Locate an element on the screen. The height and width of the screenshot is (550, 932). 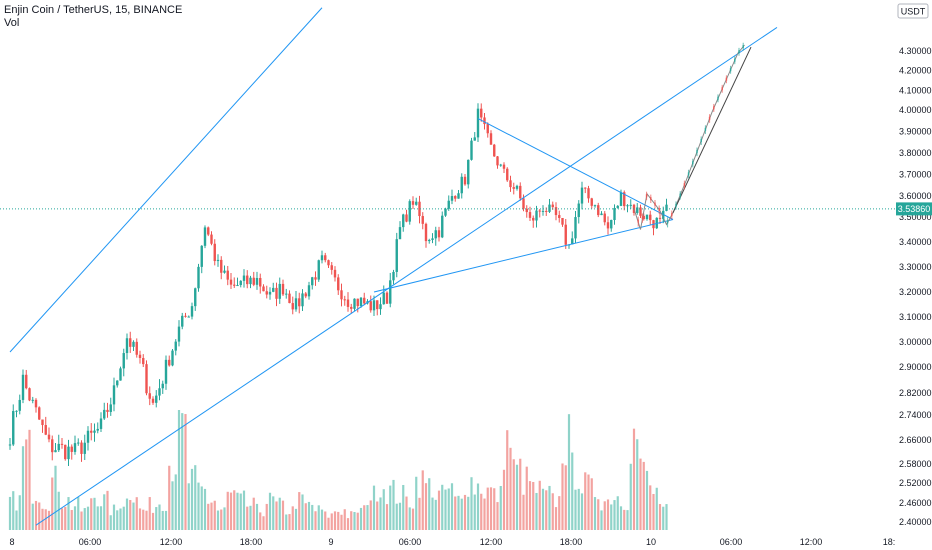
price-tick-label: 2.90000 is located at coordinates (915, 367).